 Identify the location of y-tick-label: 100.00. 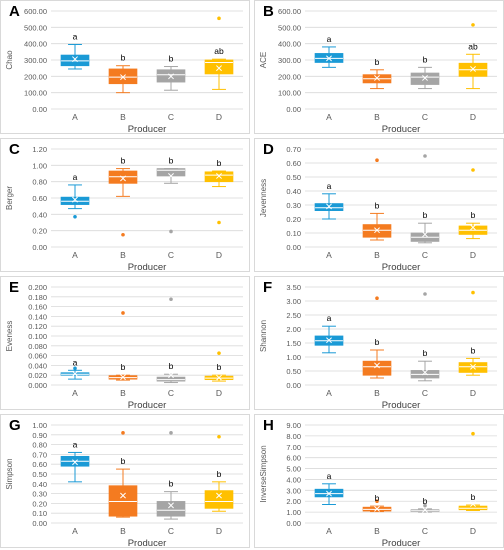
(289, 93).